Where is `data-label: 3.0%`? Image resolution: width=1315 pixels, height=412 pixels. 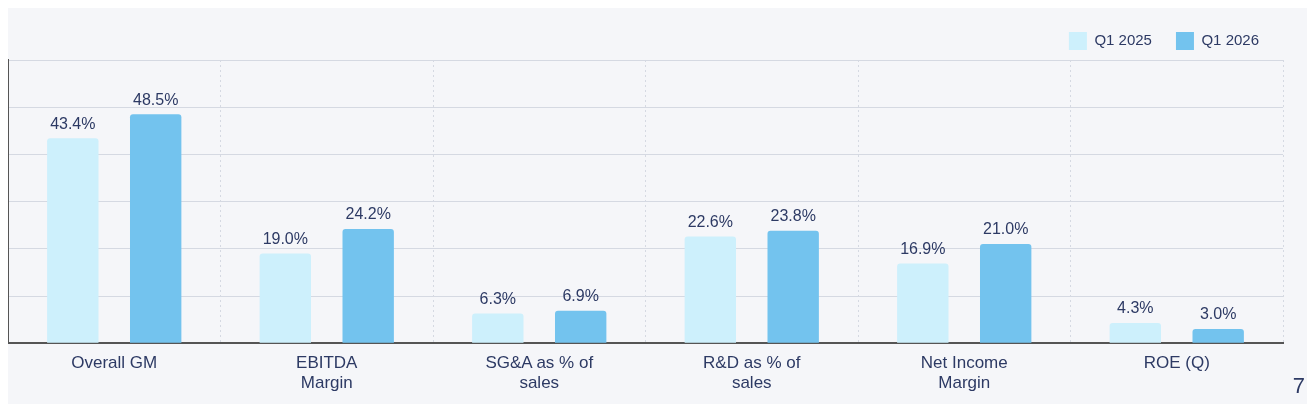
data-label: 3.0% is located at coordinates (1218, 314).